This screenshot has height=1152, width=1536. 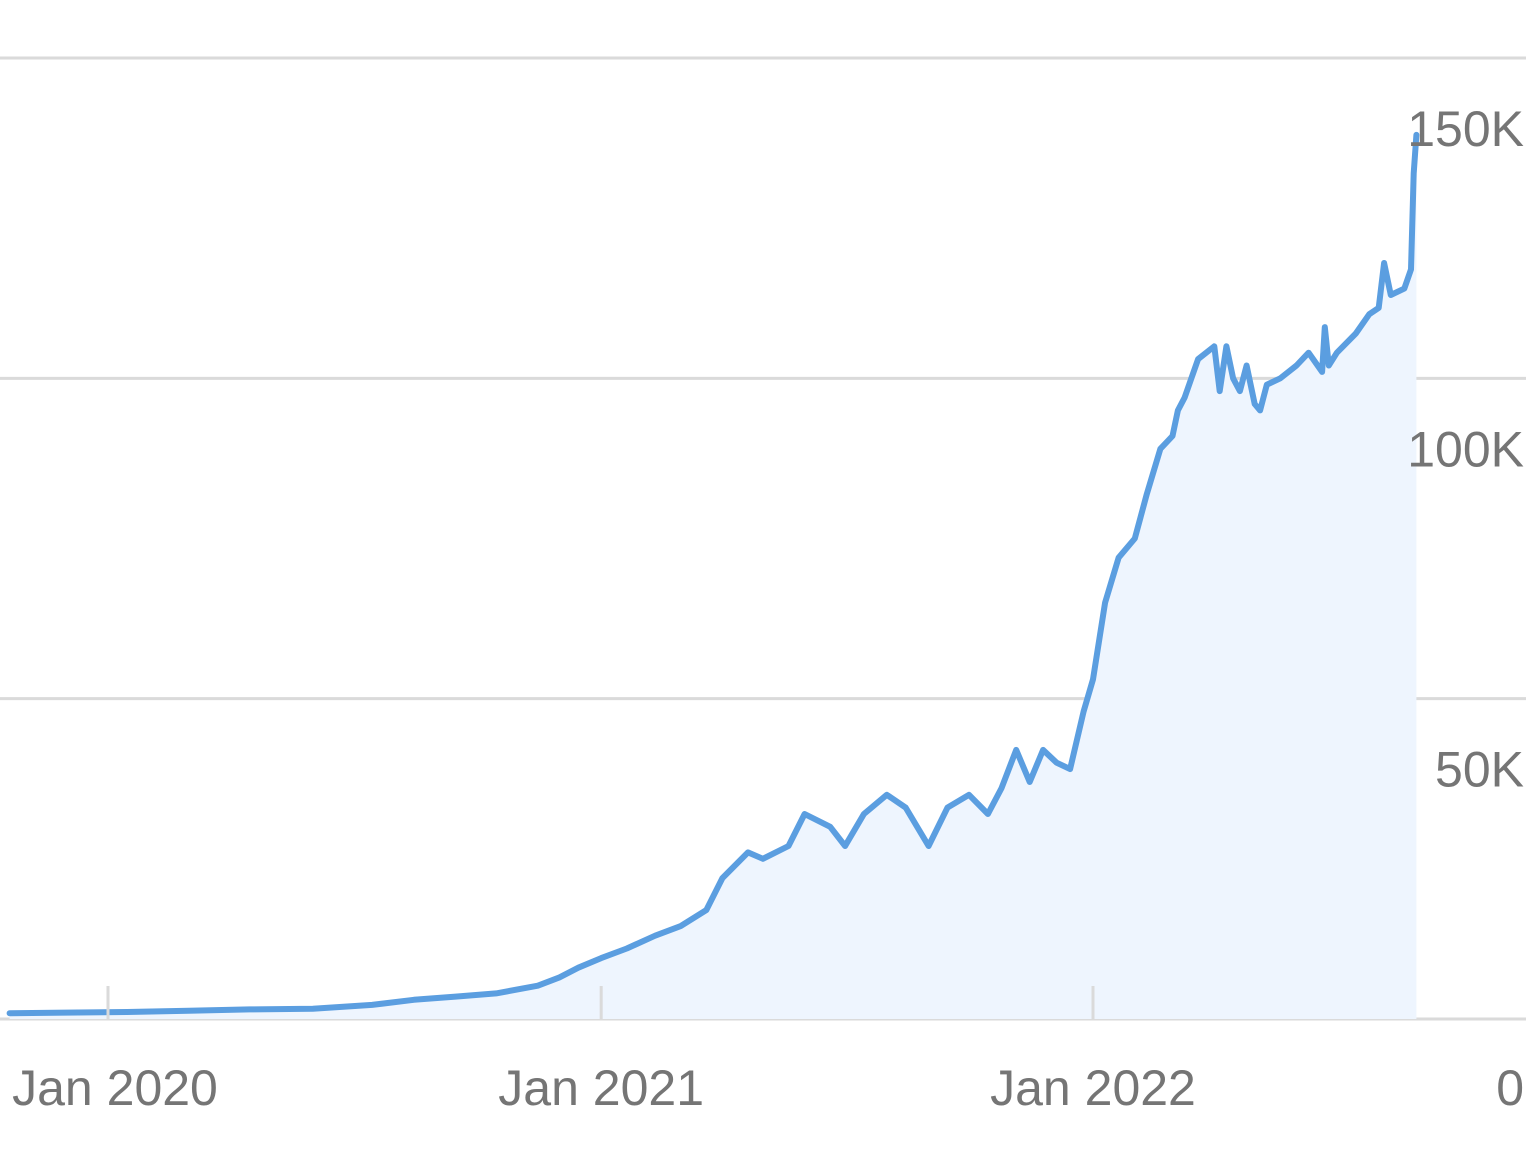 I want to click on x-tick-label-1: Jan 2021, so click(x=601, y=1088).